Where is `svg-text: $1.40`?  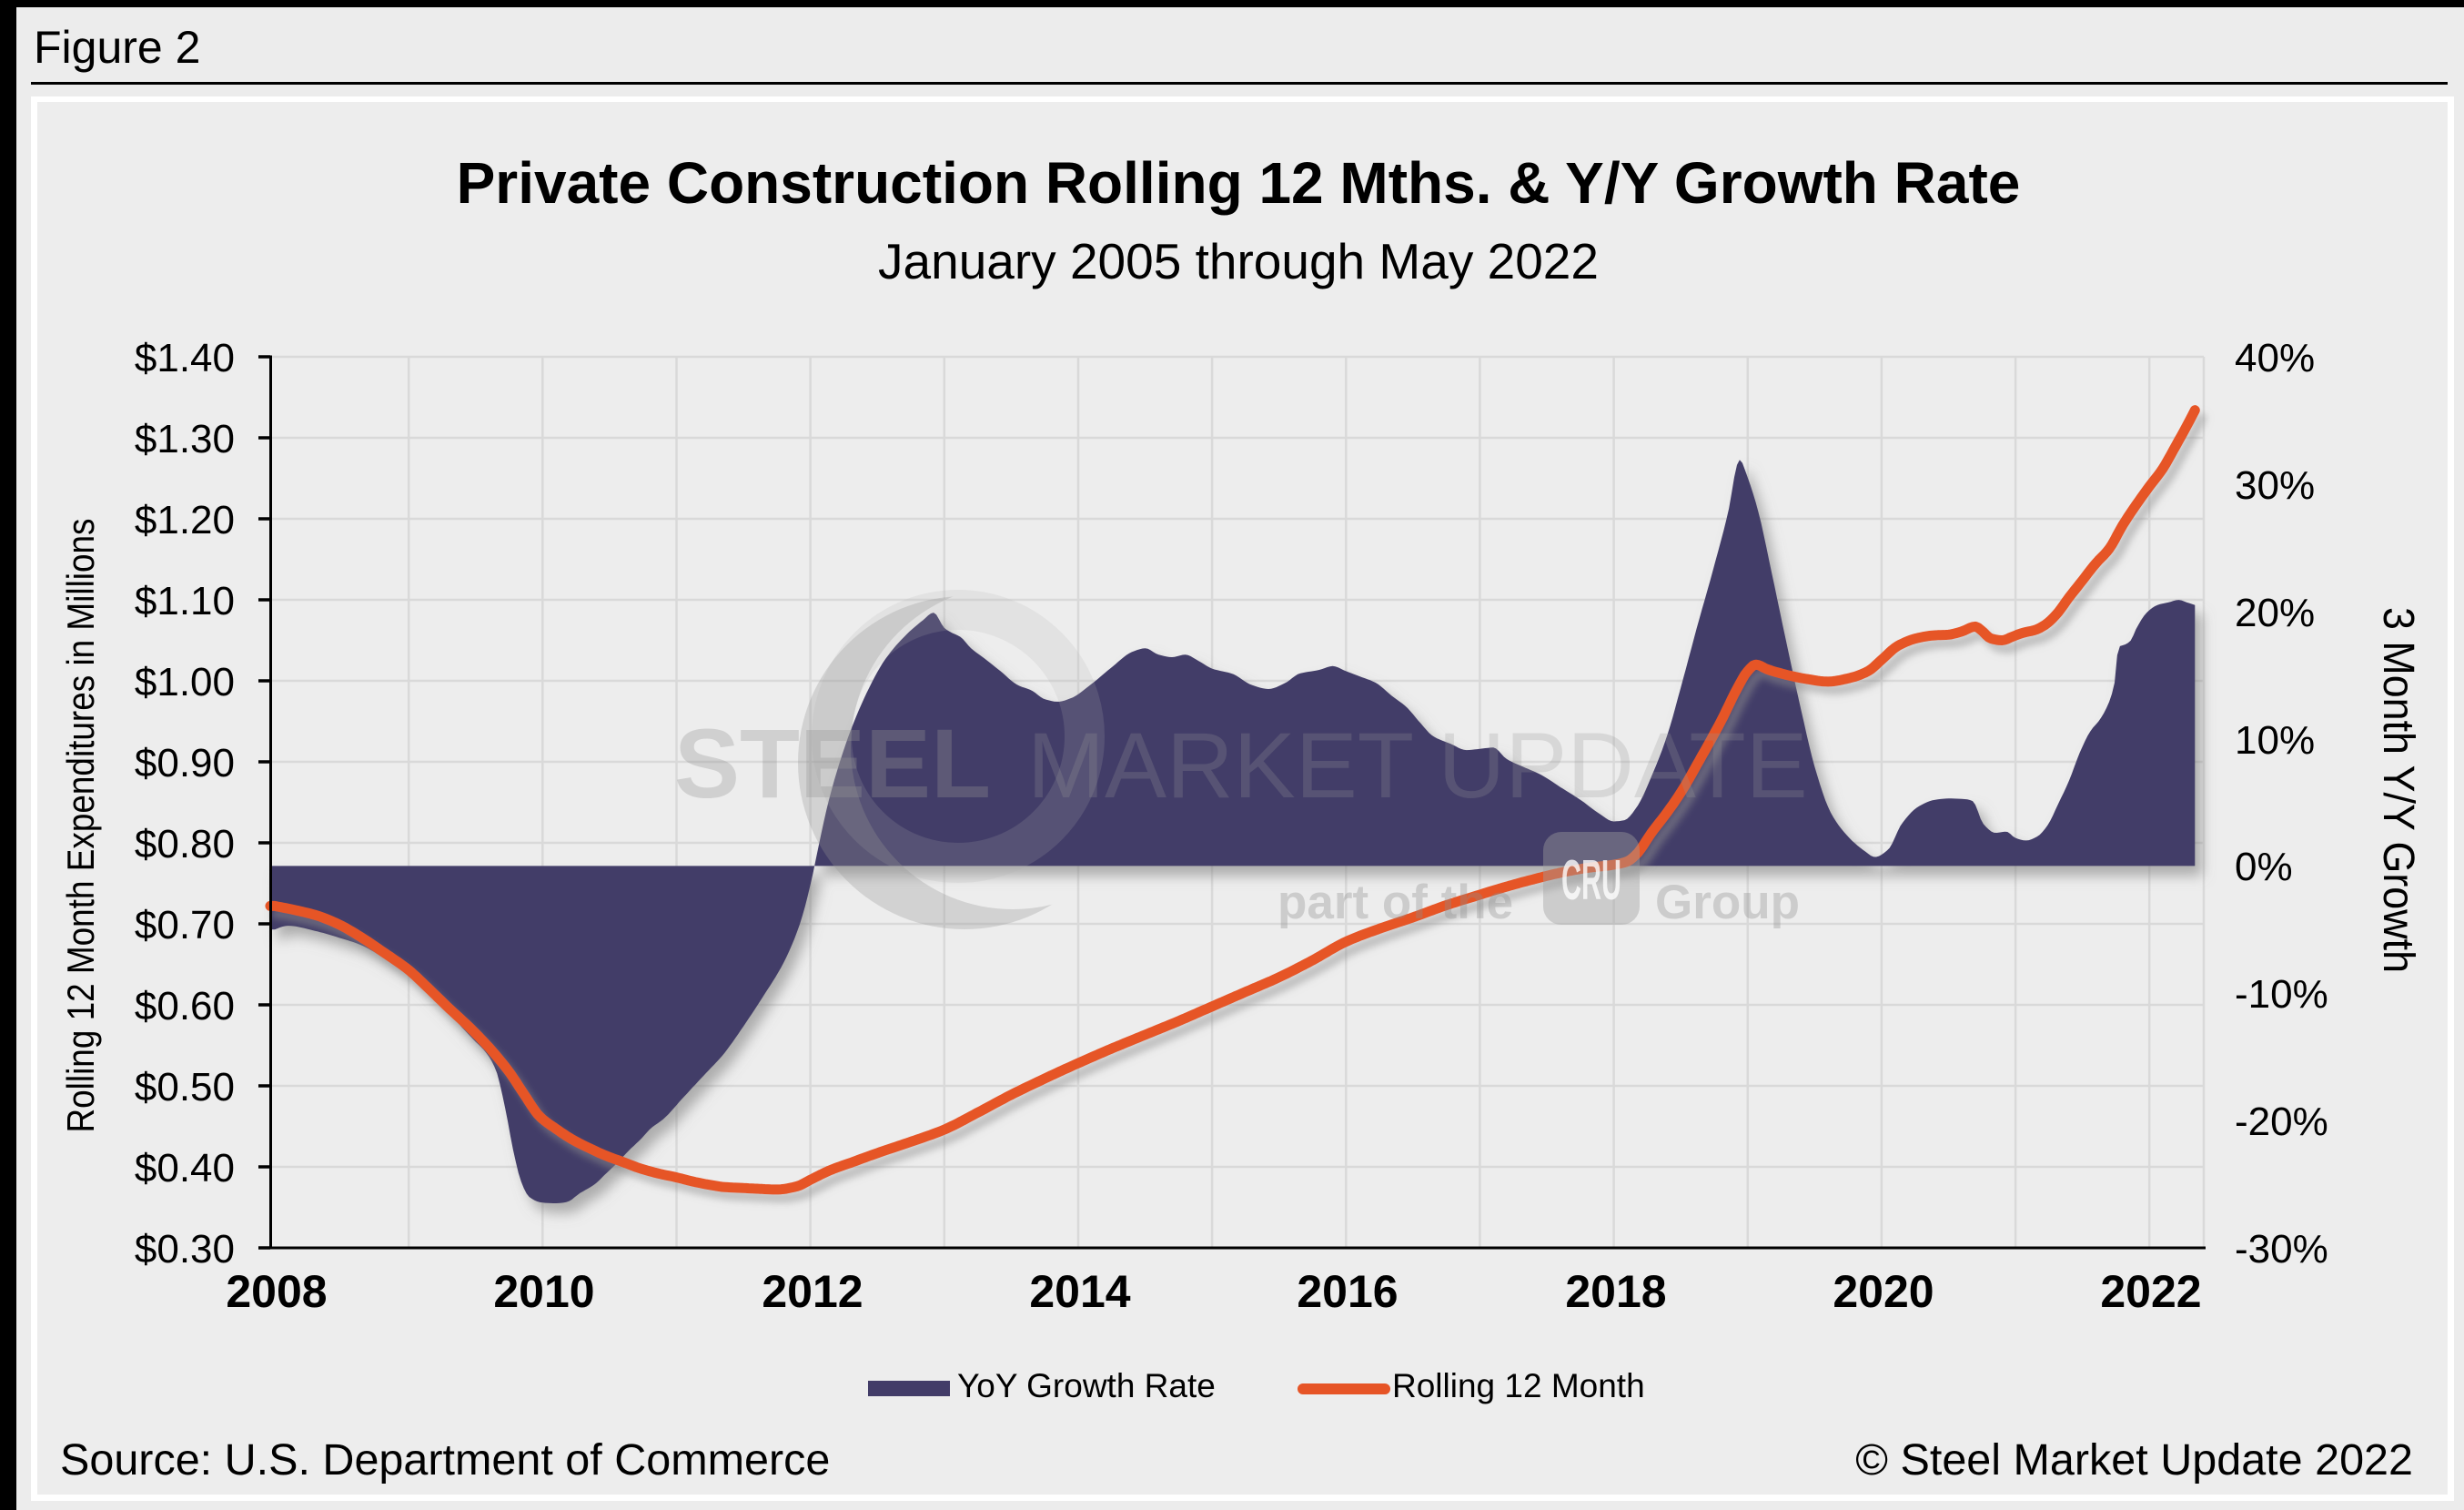 svg-text: $1.40 is located at coordinates (185, 358).